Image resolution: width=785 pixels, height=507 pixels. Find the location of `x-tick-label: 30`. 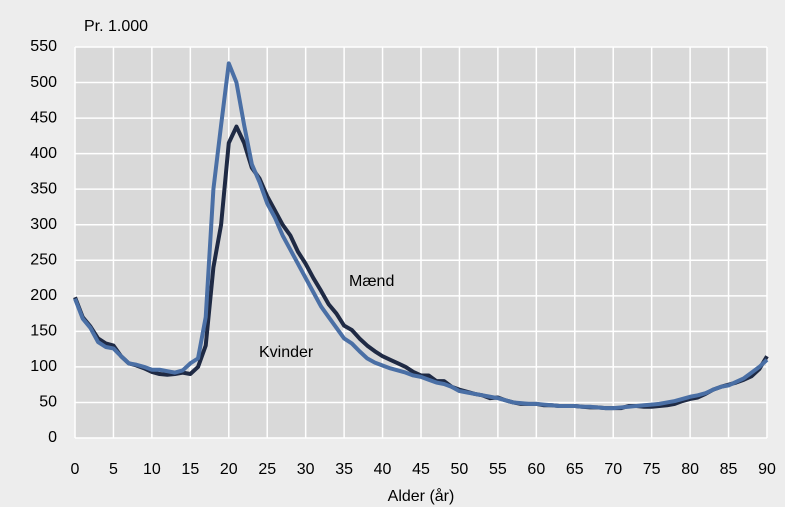

x-tick-label: 30 is located at coordinates (306, 469).